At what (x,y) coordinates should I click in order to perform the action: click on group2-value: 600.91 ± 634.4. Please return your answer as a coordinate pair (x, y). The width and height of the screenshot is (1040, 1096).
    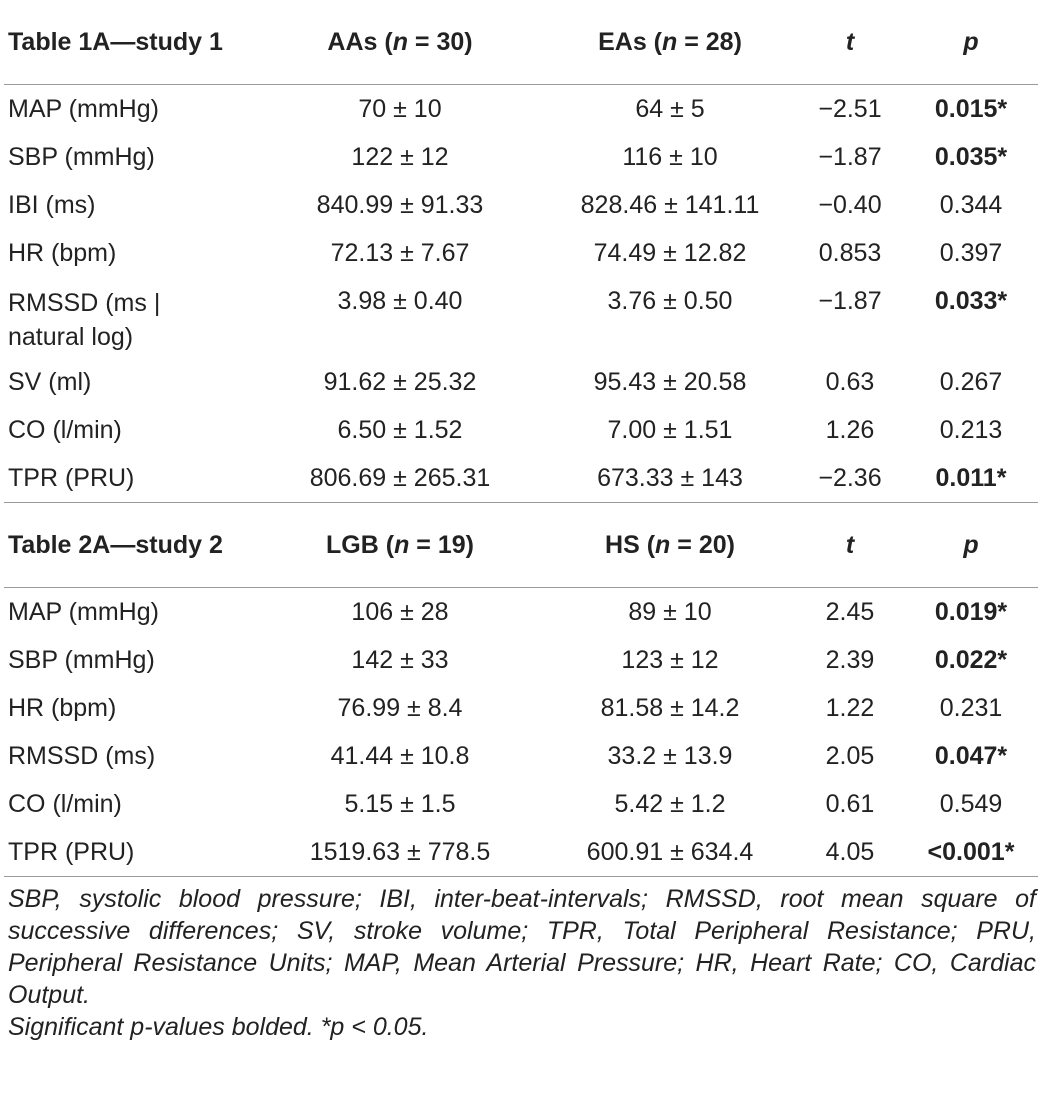
    Looking at the image, I should click on (670, 852).